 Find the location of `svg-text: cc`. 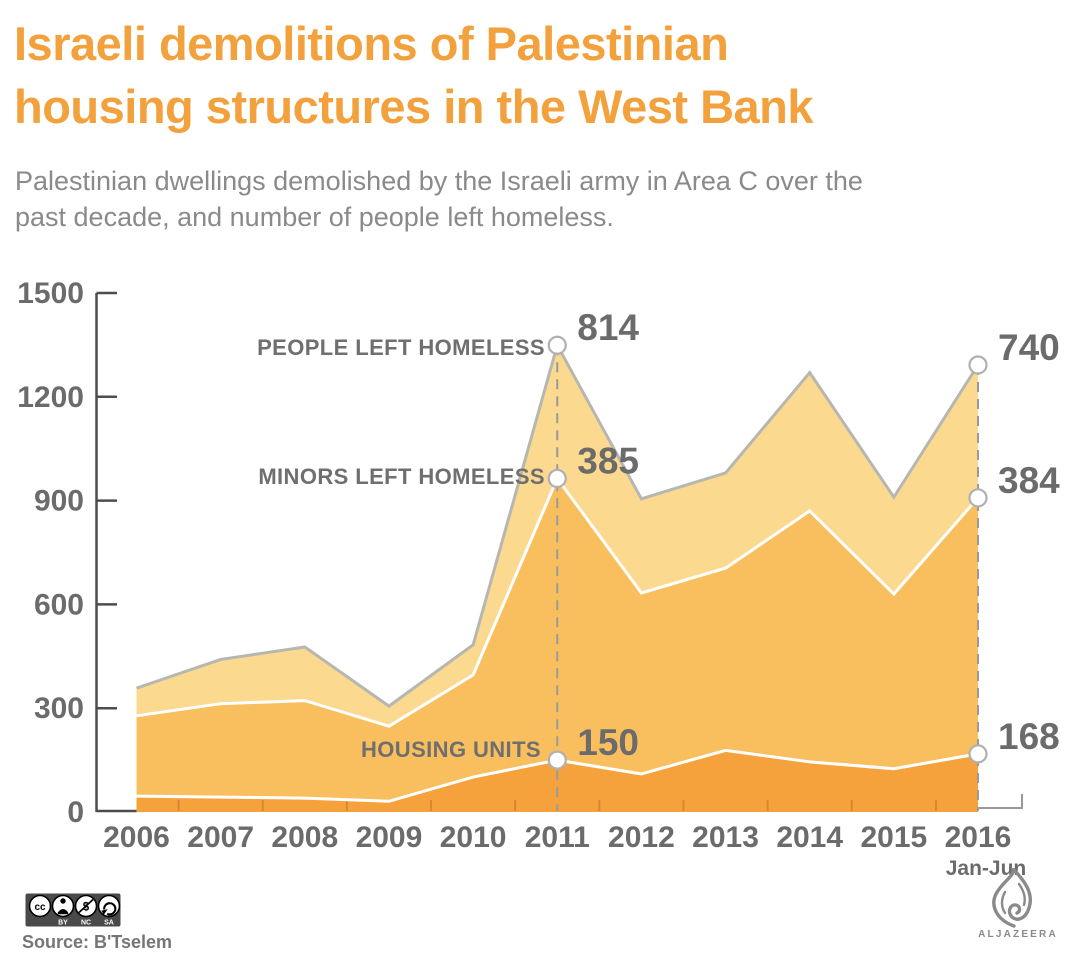

svg-text: cc is located at coordinates (40, 907).